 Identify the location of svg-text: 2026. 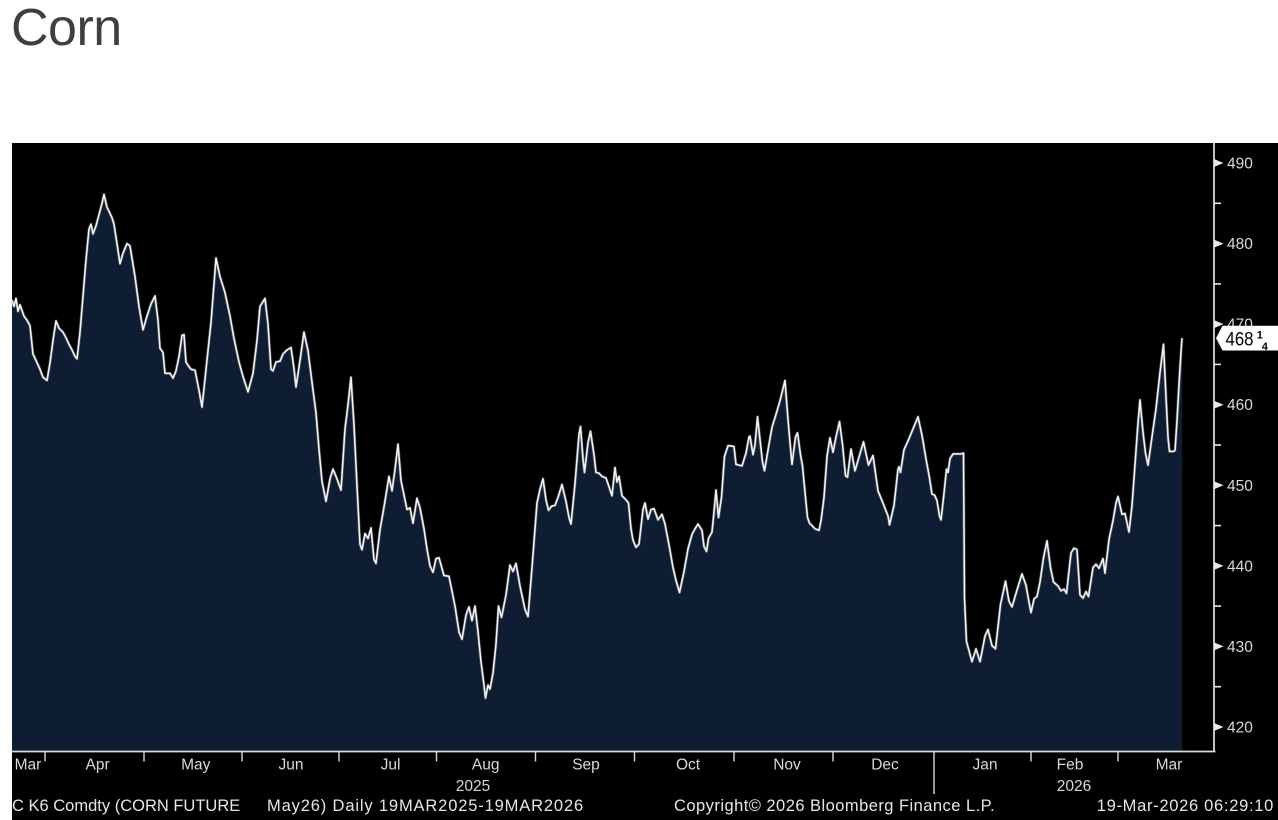
(1074, 786).